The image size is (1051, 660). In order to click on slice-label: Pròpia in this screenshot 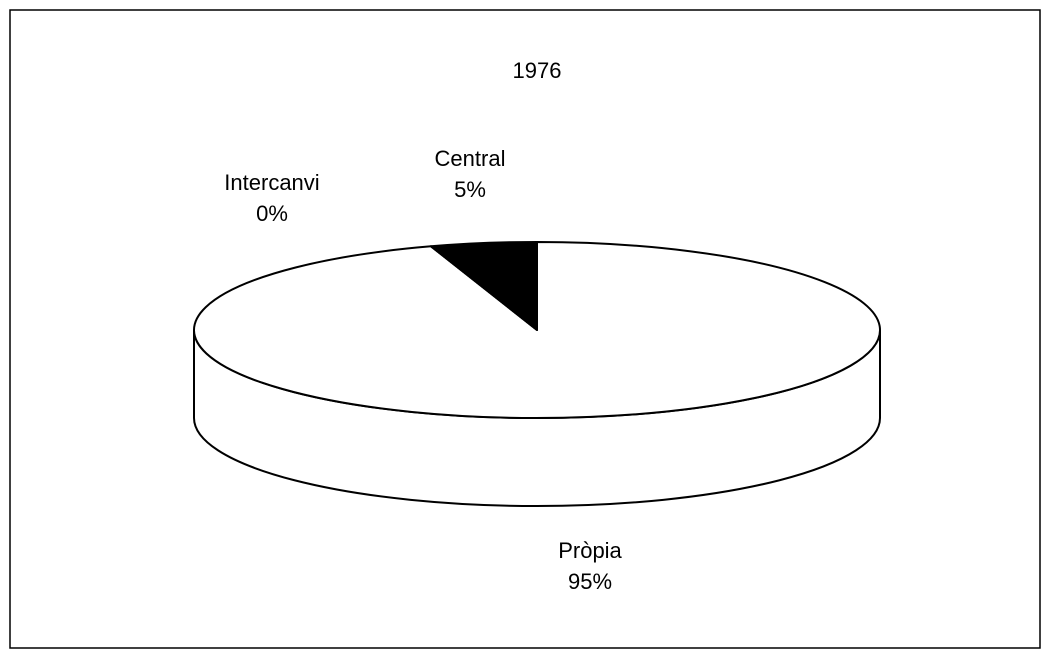, I will do `click(590, 550)`.